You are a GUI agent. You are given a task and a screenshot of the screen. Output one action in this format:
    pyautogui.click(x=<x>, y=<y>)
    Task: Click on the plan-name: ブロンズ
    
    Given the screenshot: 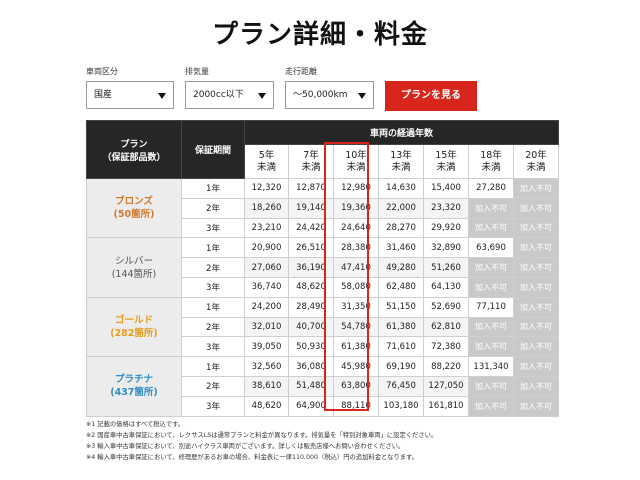 What is the action you would take?
    pyautogui.click(x=134, y=202)
    